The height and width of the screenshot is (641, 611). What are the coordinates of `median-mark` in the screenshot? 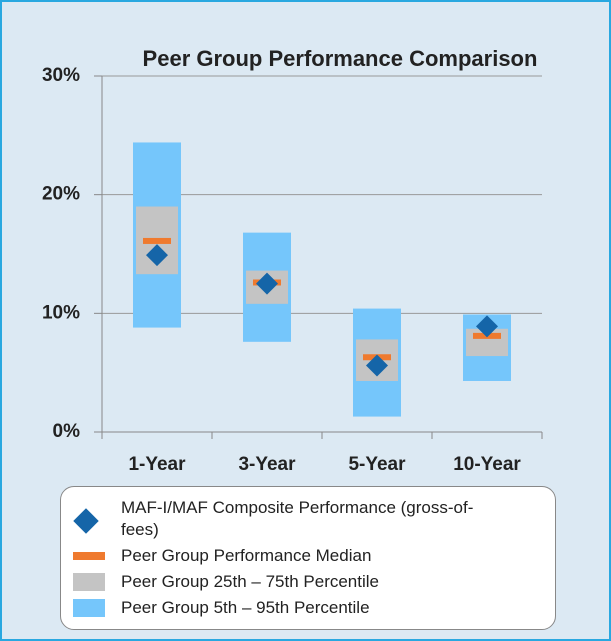 It's located at (157, 240).